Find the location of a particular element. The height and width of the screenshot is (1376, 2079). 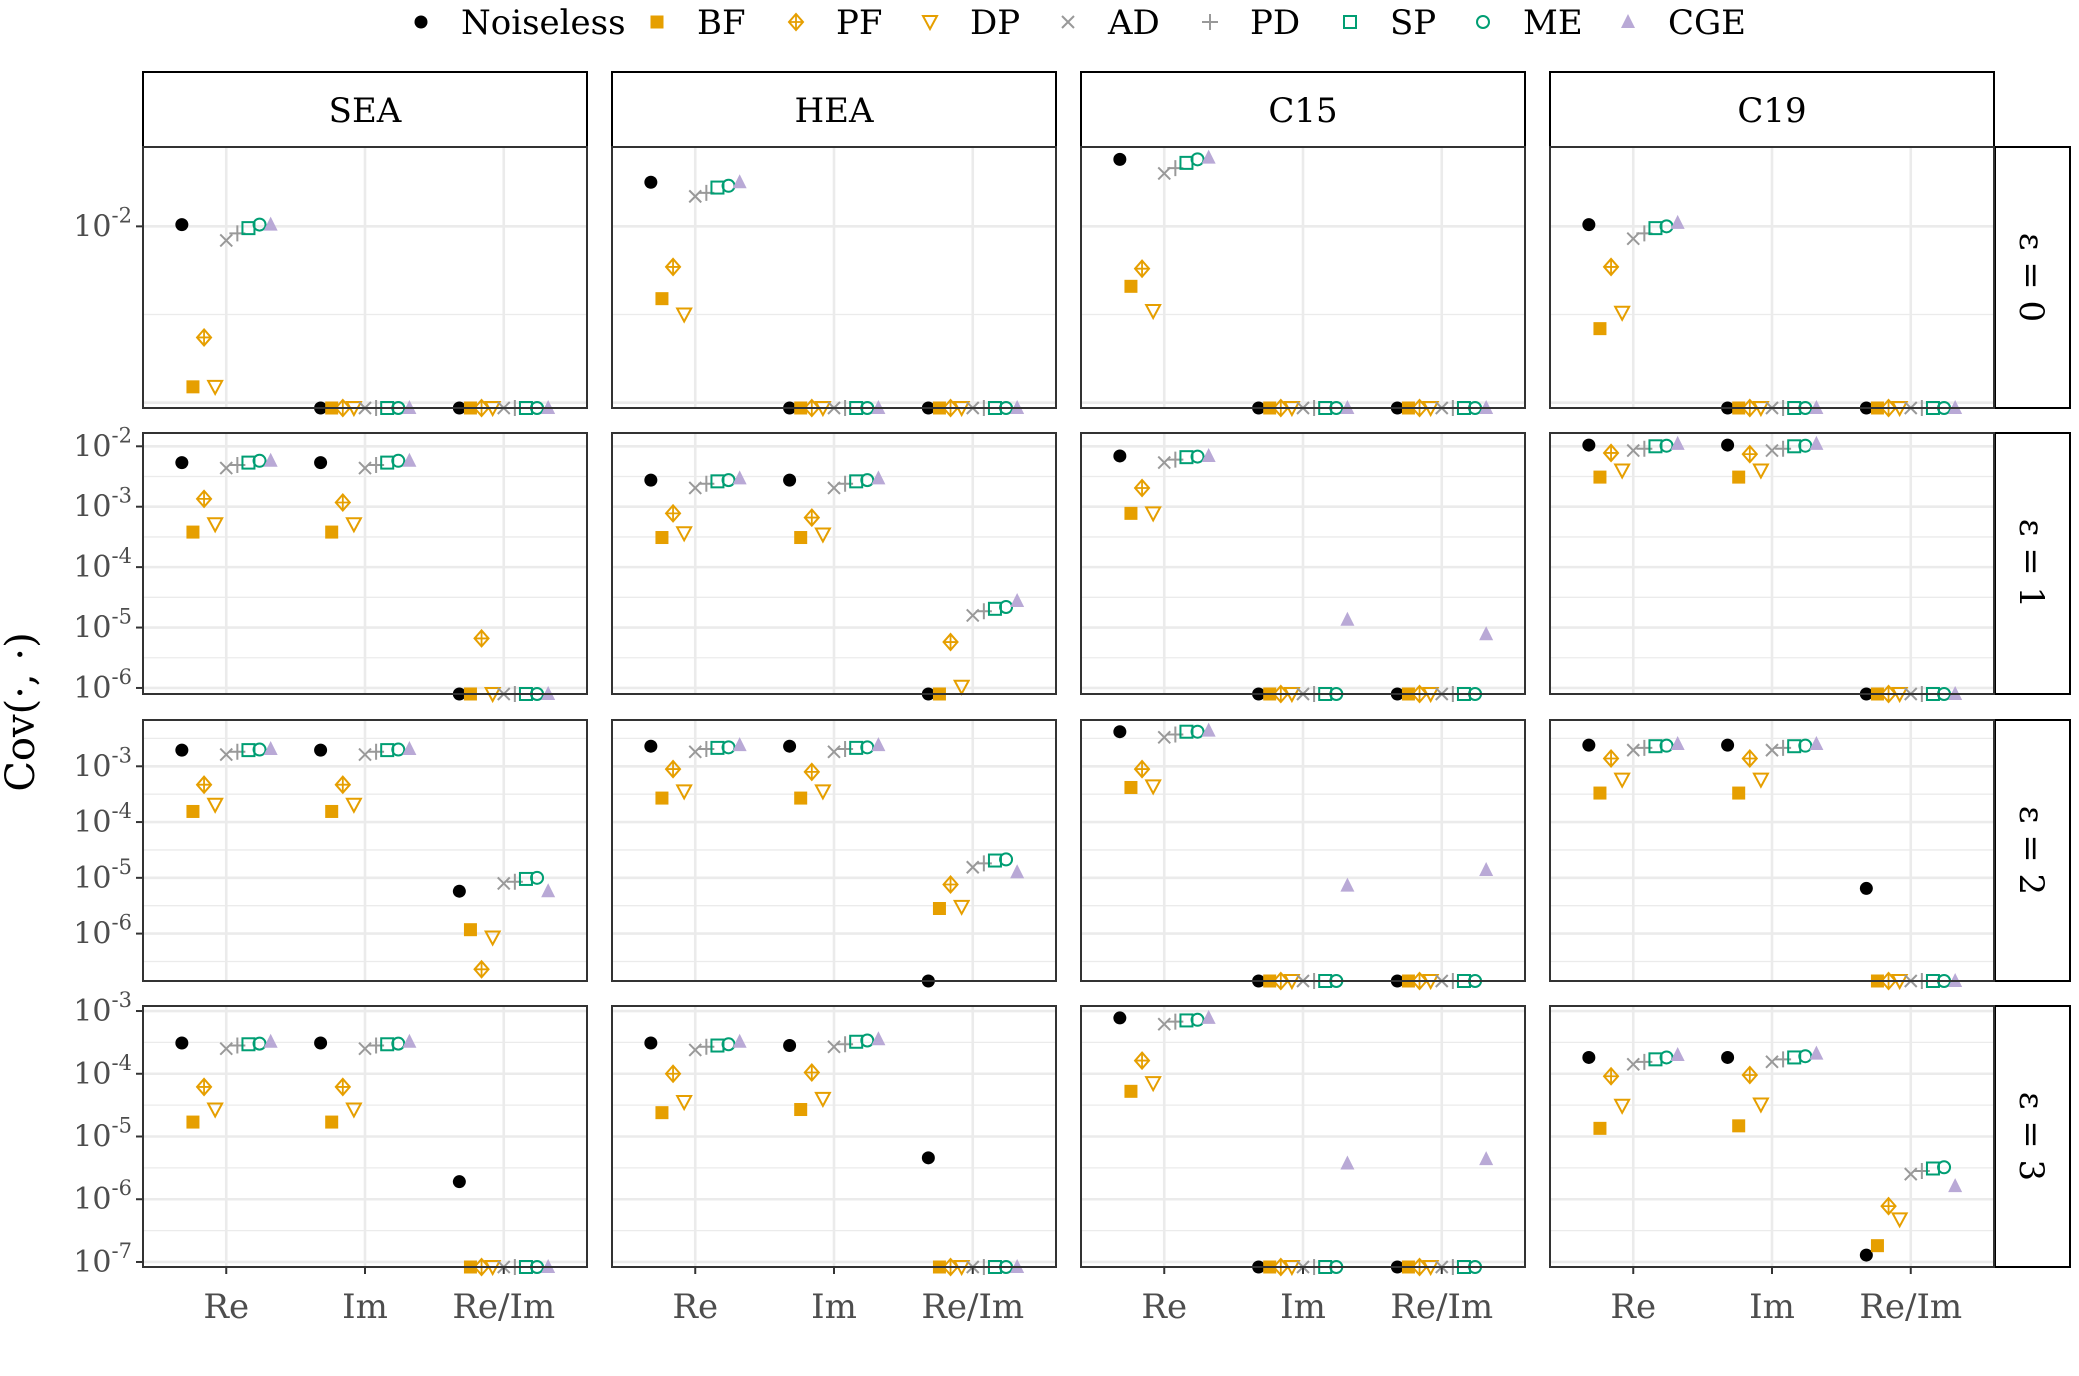

legend-item-pf: PF is located at coordinates (834, 23).